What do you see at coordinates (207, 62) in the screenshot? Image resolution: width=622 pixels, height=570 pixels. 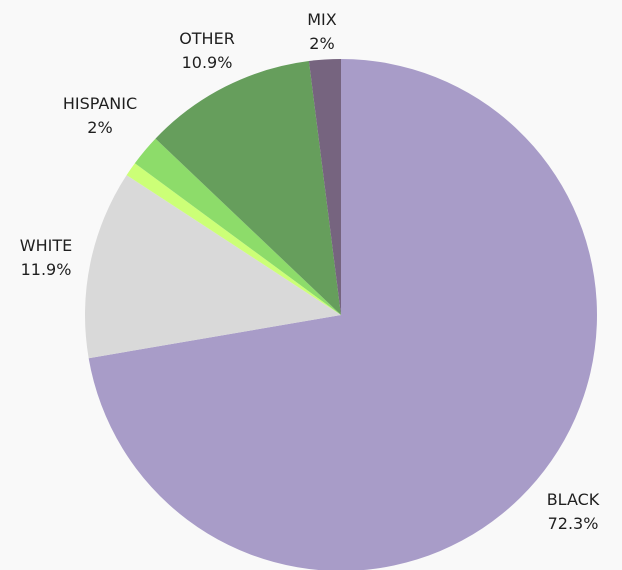 I see `slice-value-other: 10.9%` at bounding box center [207, 62].